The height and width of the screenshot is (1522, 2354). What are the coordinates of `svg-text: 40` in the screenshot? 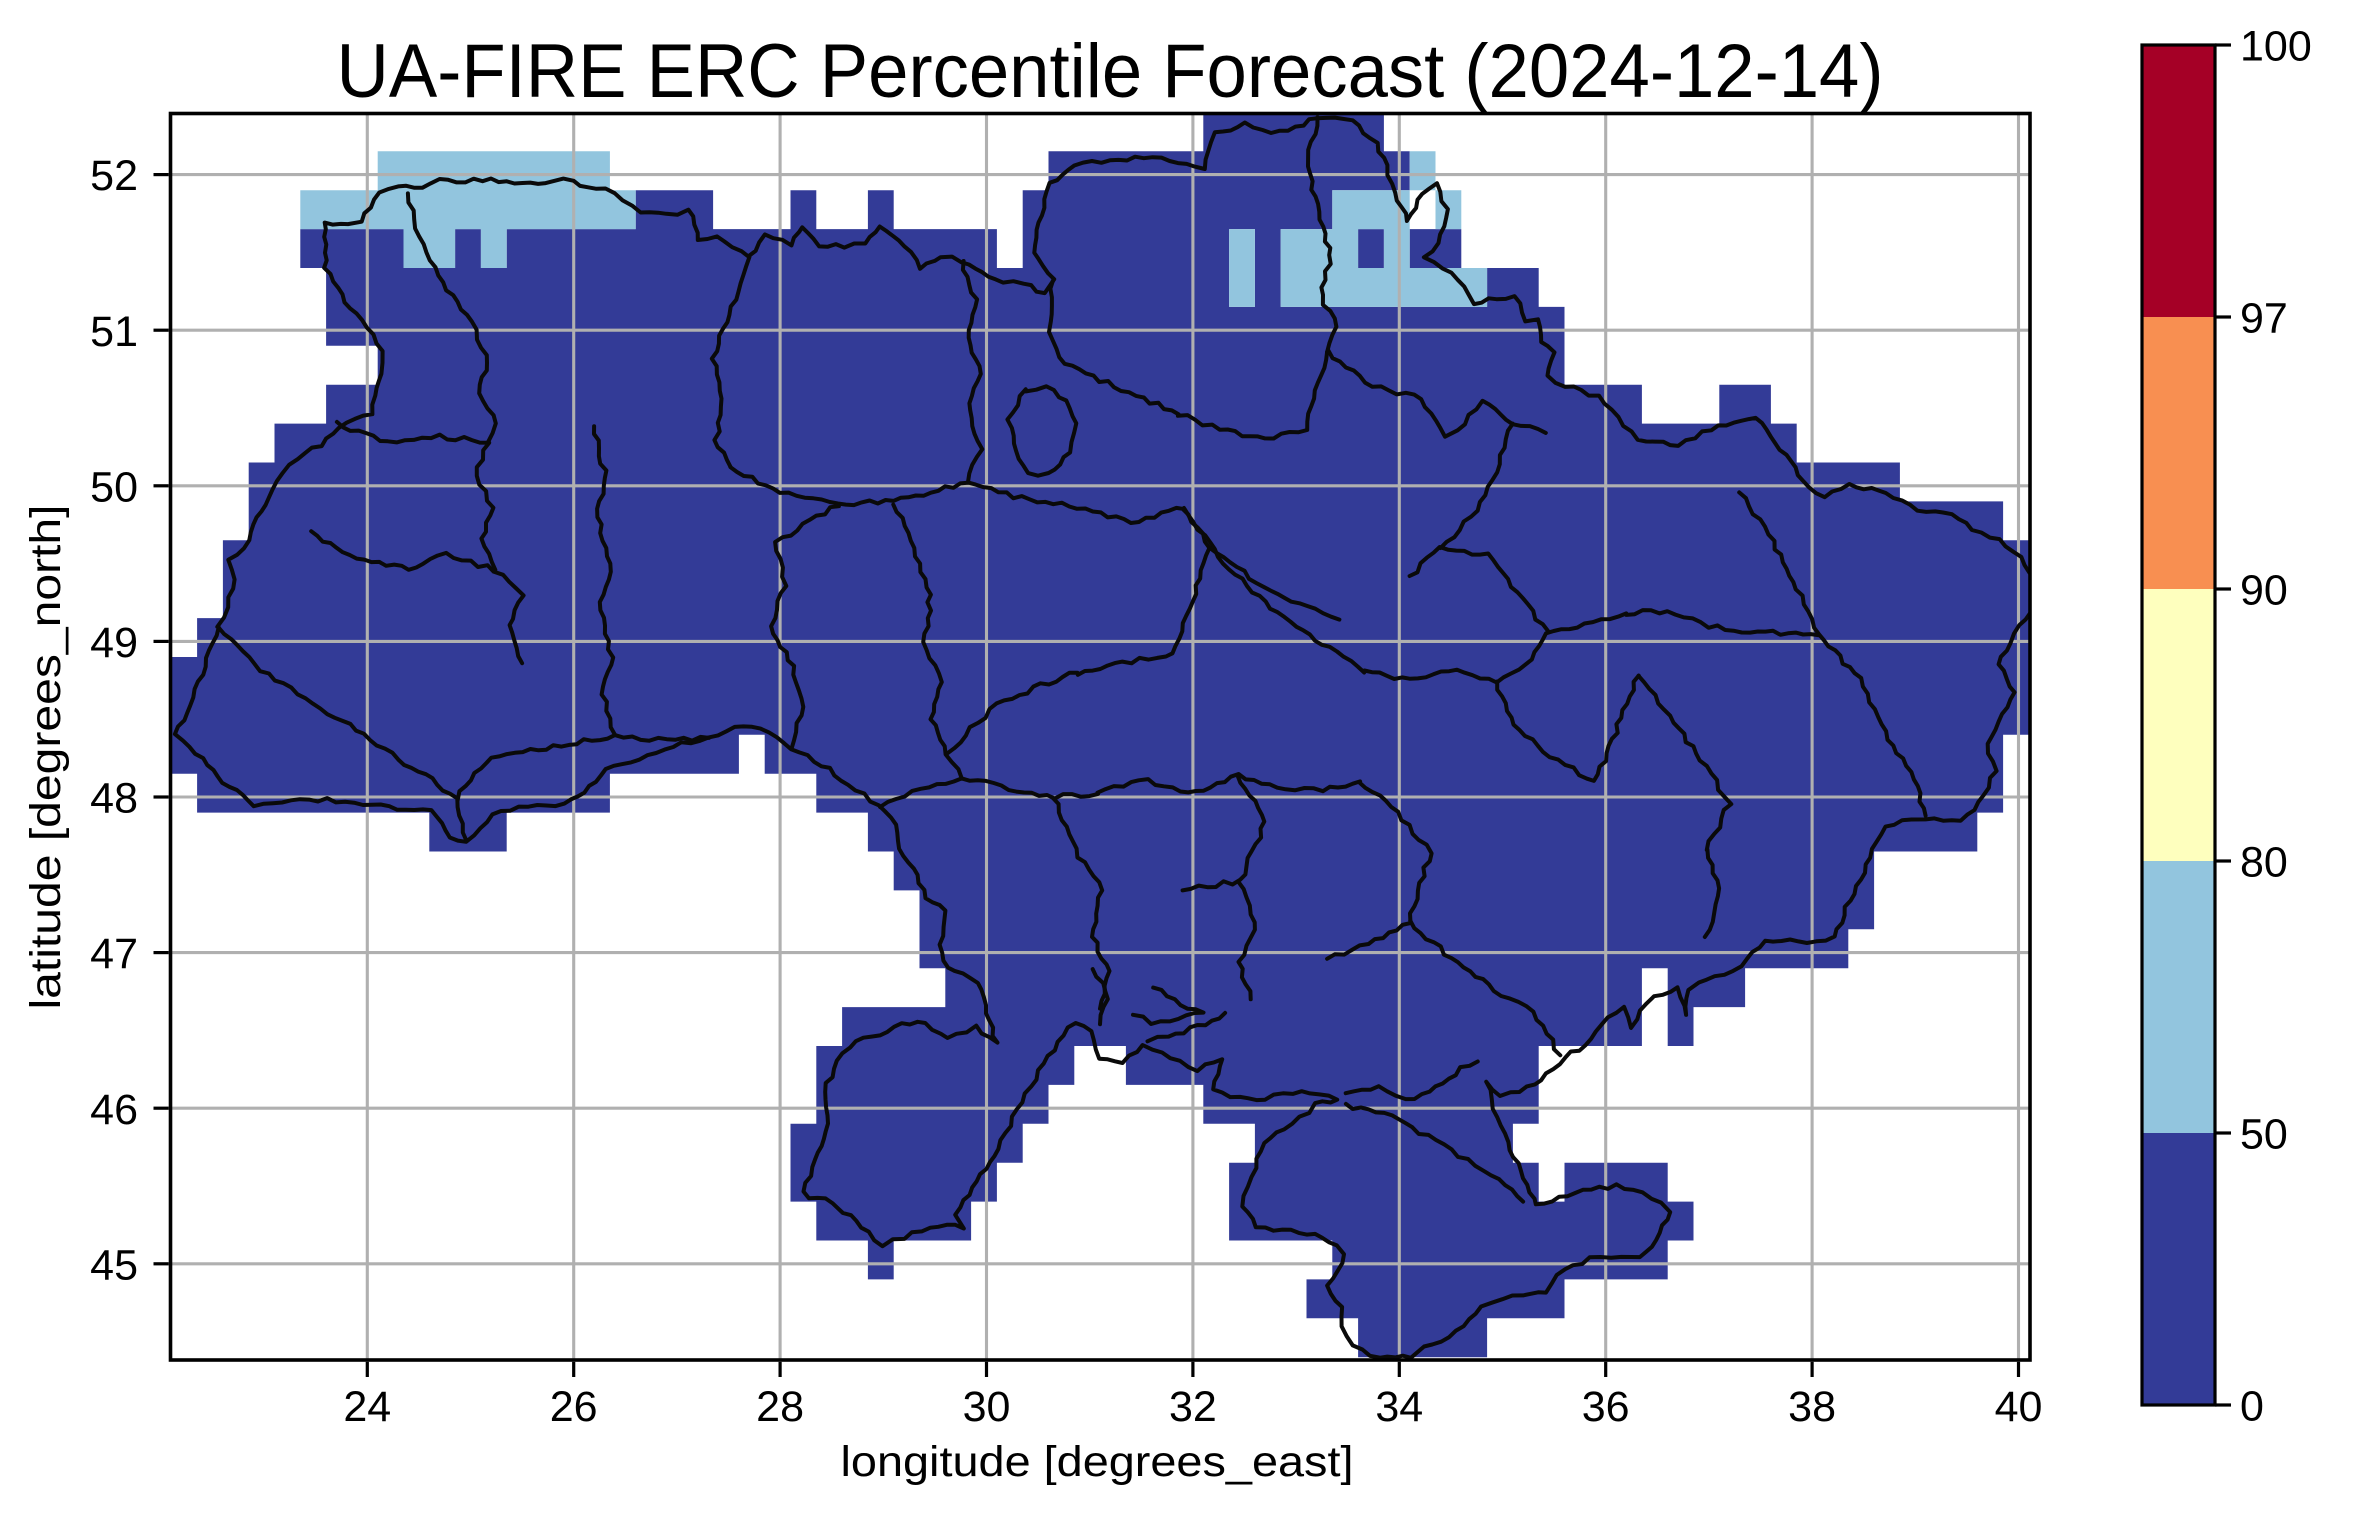 It's located at (2019, 1407).